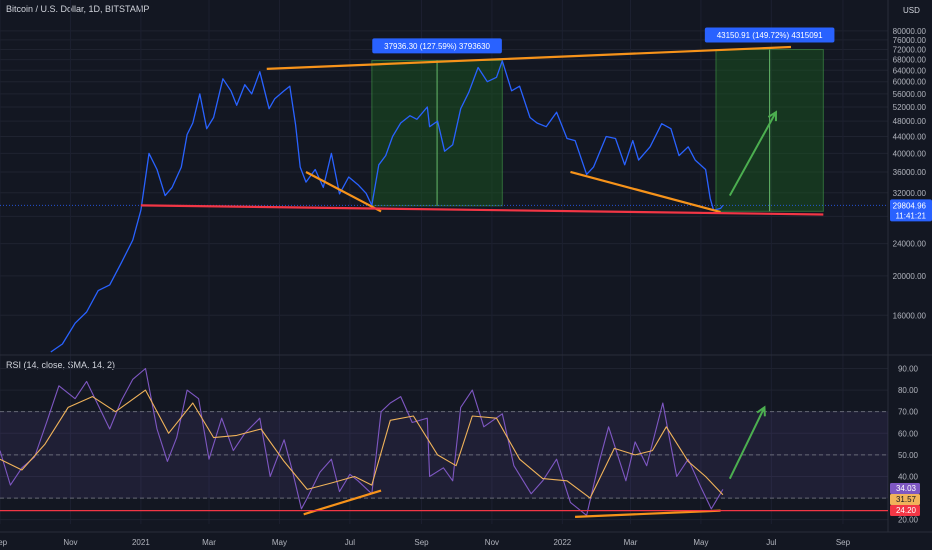 The width and height of the screenshot is (932, 550). What do you see at coordinates (908, 520) in the screenshot?
I see `rsi-tick-label: 20.00` at bounding box center [908, 520].